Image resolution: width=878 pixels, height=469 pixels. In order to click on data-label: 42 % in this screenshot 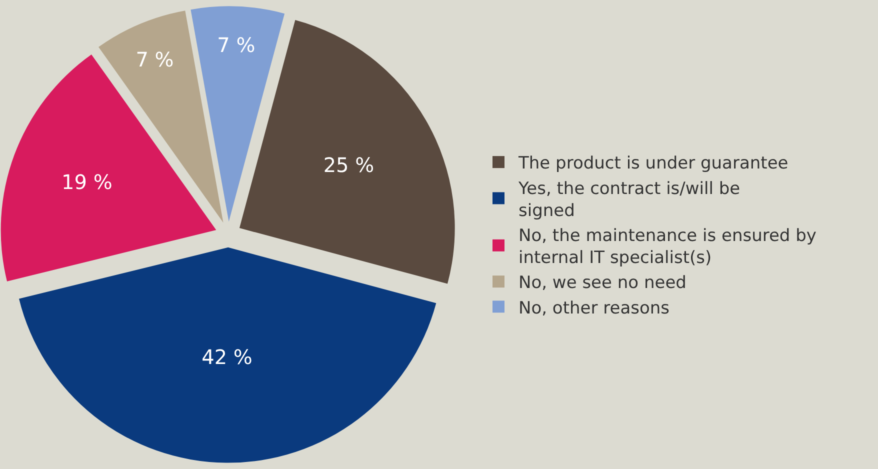, I will do `click(227, 356)`.